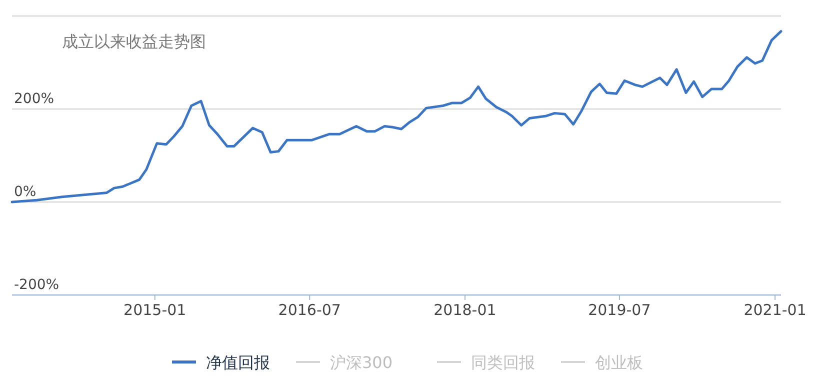 This screenshot has height=392, width=822. Describe the element at coordinates (775, 310) in the screenshot. I see `x-tick-label: 2021-01` at that location.